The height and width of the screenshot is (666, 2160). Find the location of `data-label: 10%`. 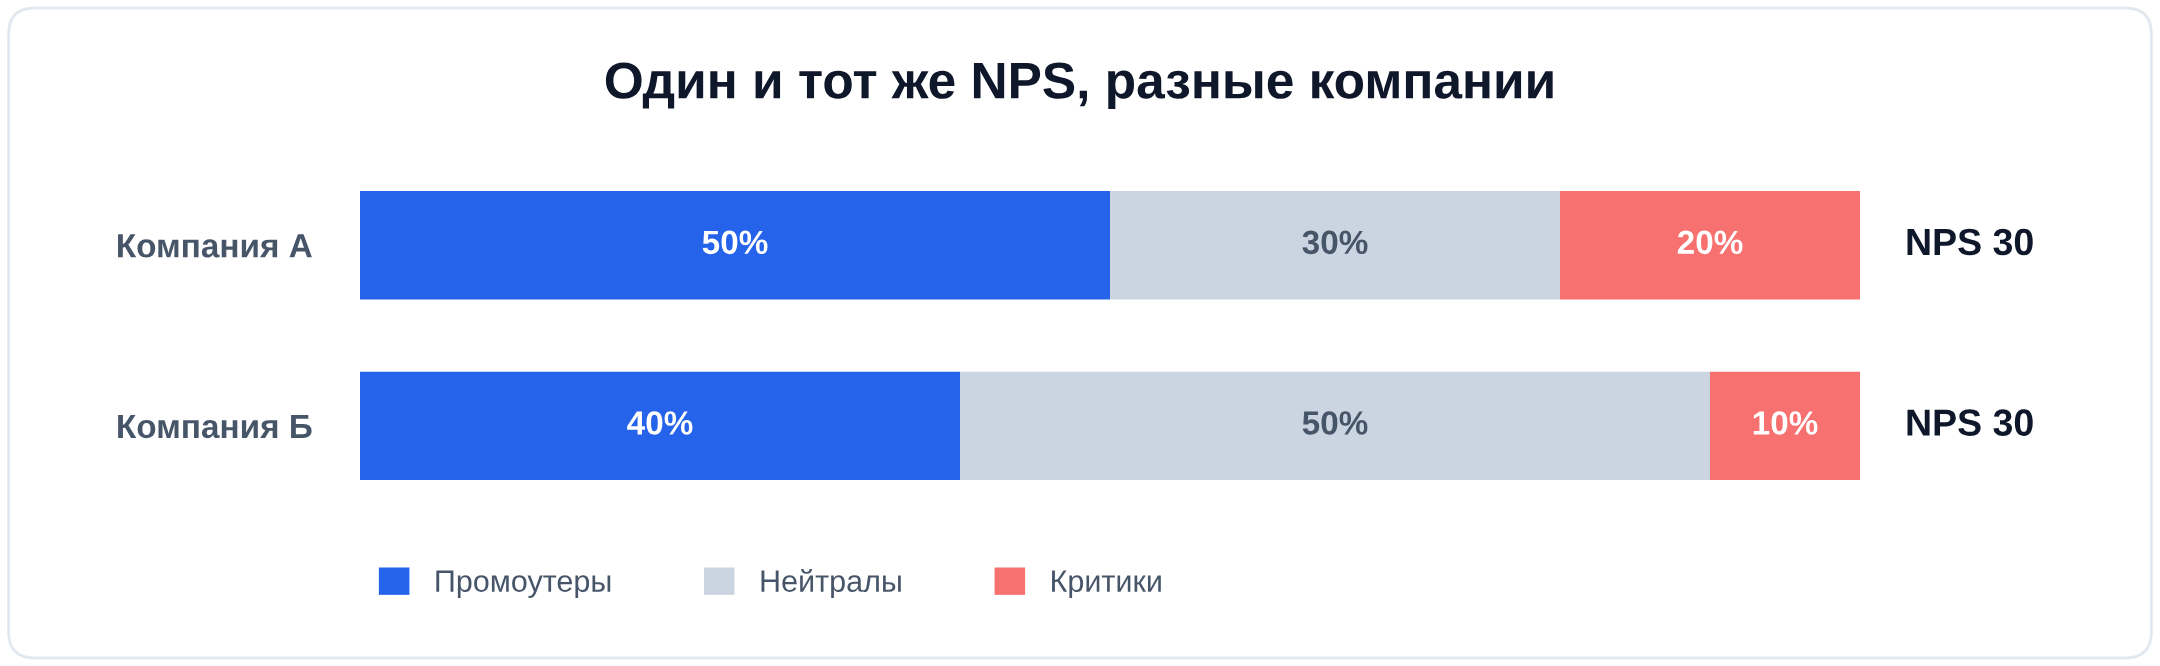

data-label: 10% is located at coordinates (1785, 423).